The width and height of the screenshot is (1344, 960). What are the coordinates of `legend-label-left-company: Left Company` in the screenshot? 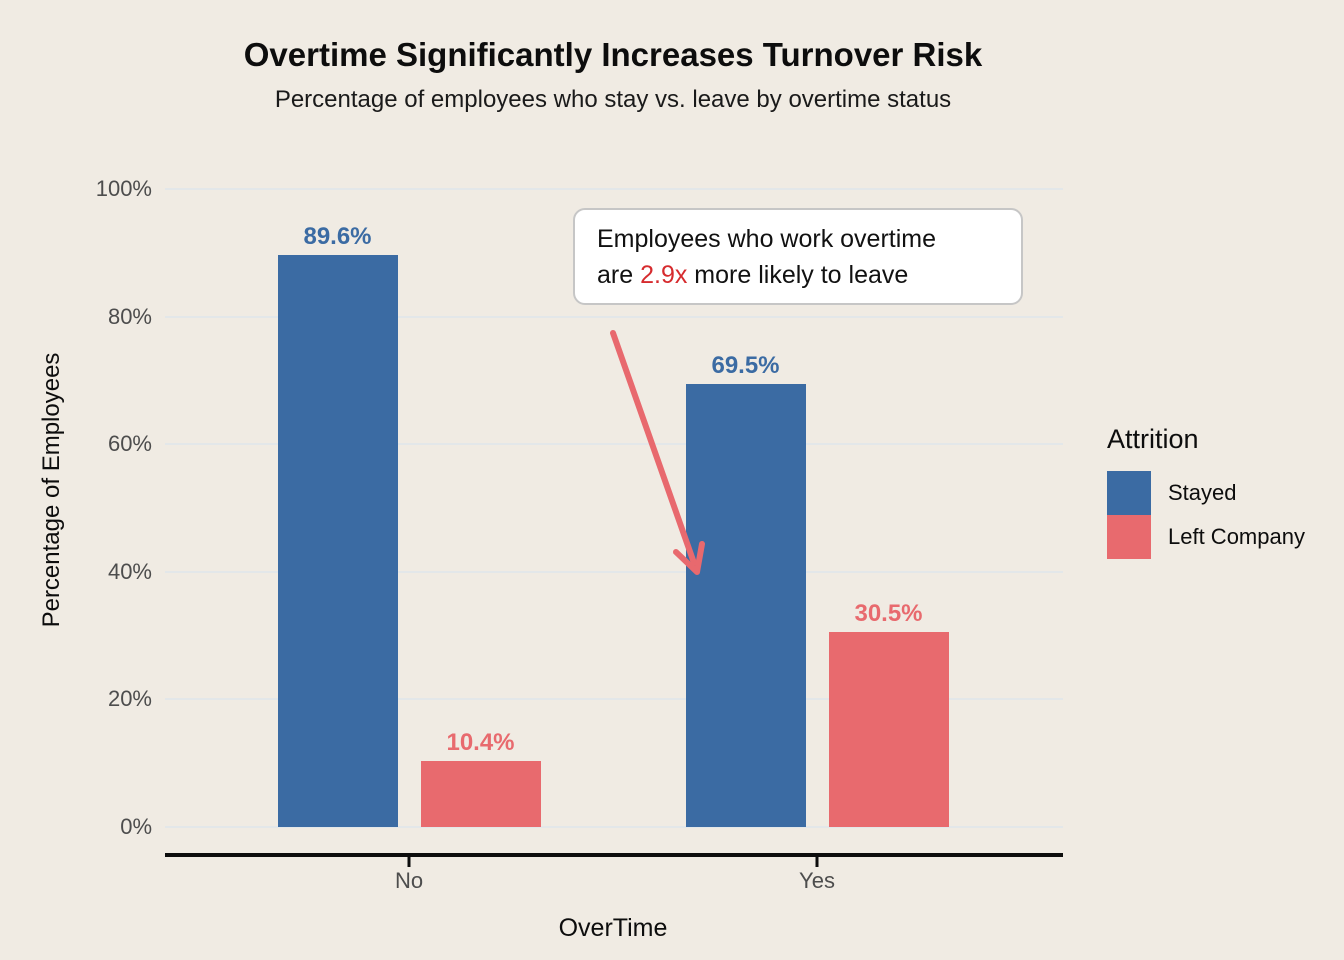 It's located at (1236, 536).